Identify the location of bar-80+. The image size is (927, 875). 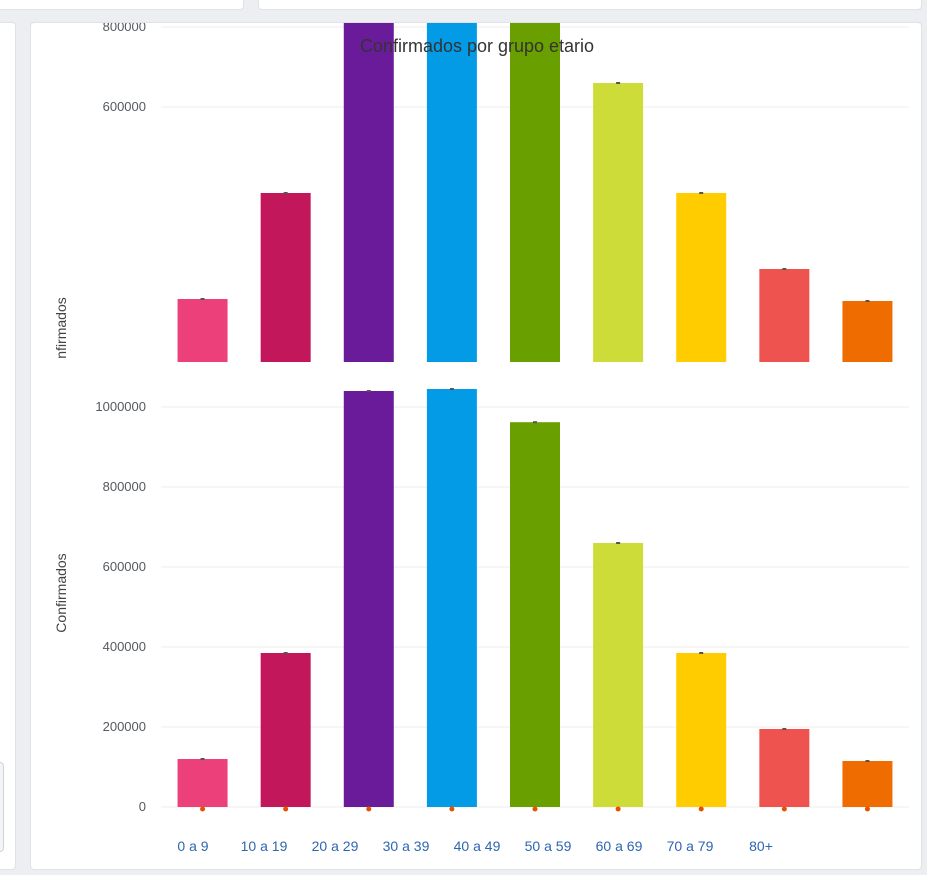
(867, 784).